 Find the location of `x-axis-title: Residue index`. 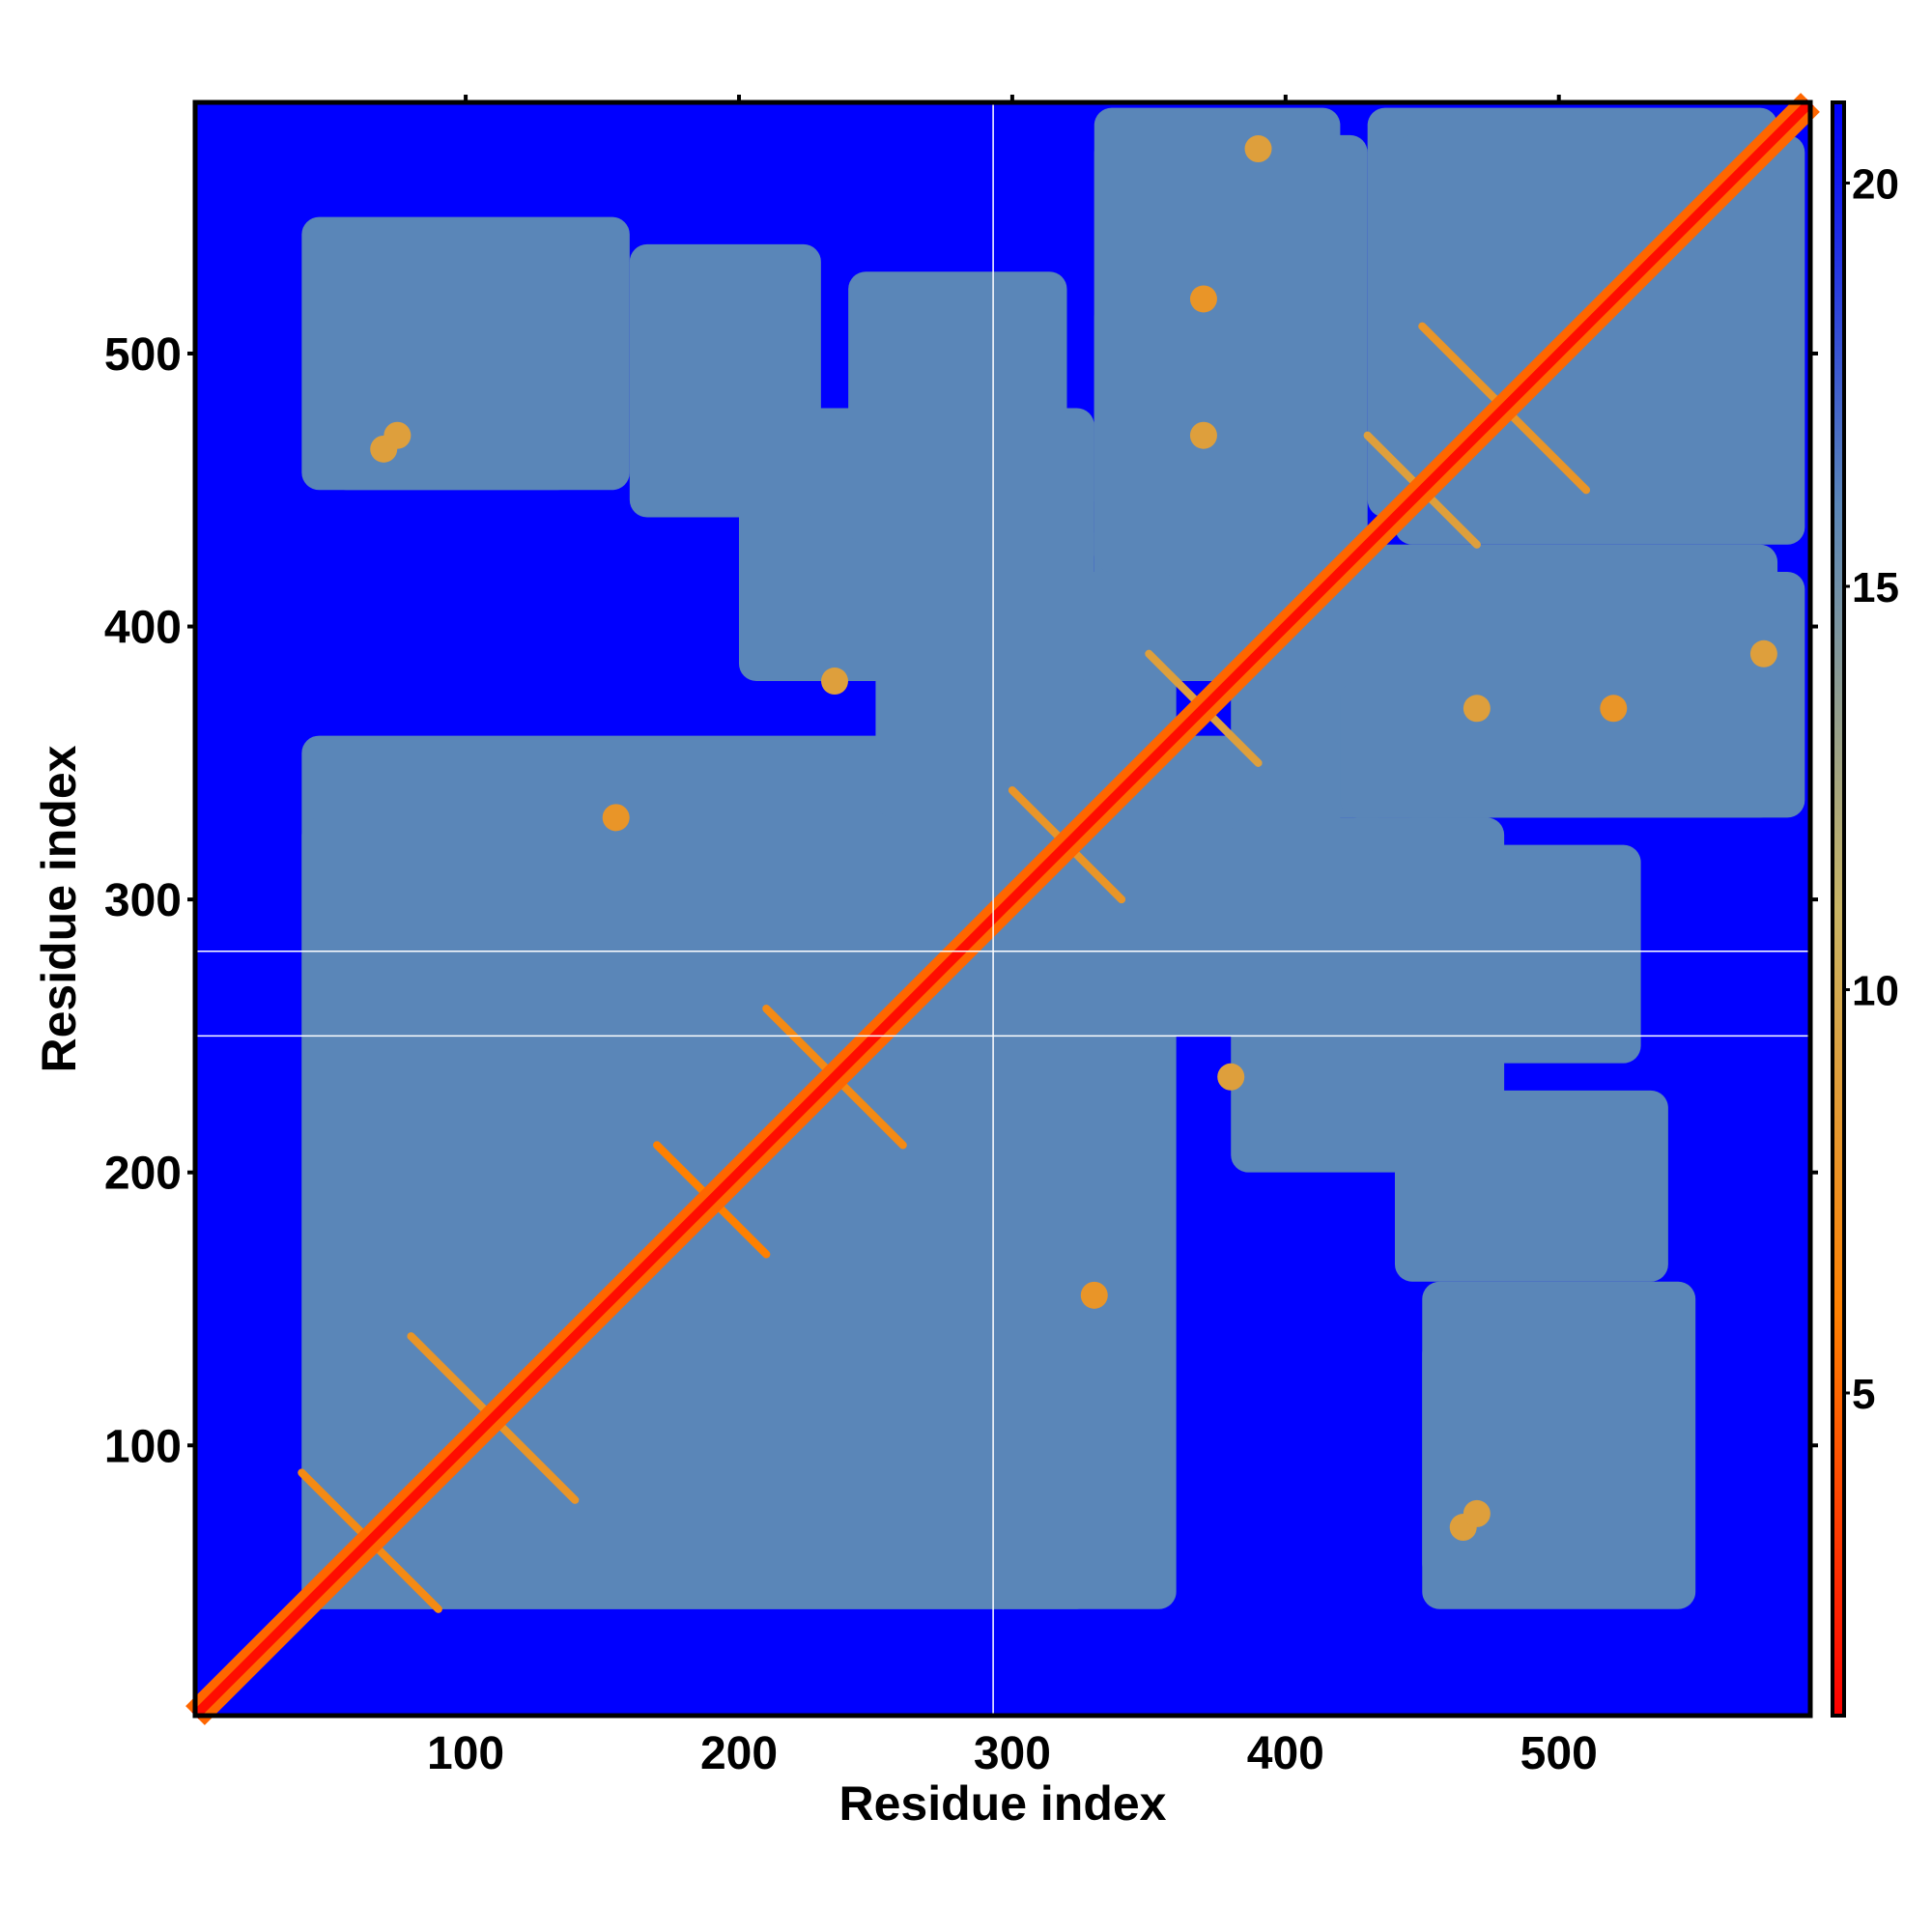

x-axis-title: Residue index is located at coordinates (1003, 1803).